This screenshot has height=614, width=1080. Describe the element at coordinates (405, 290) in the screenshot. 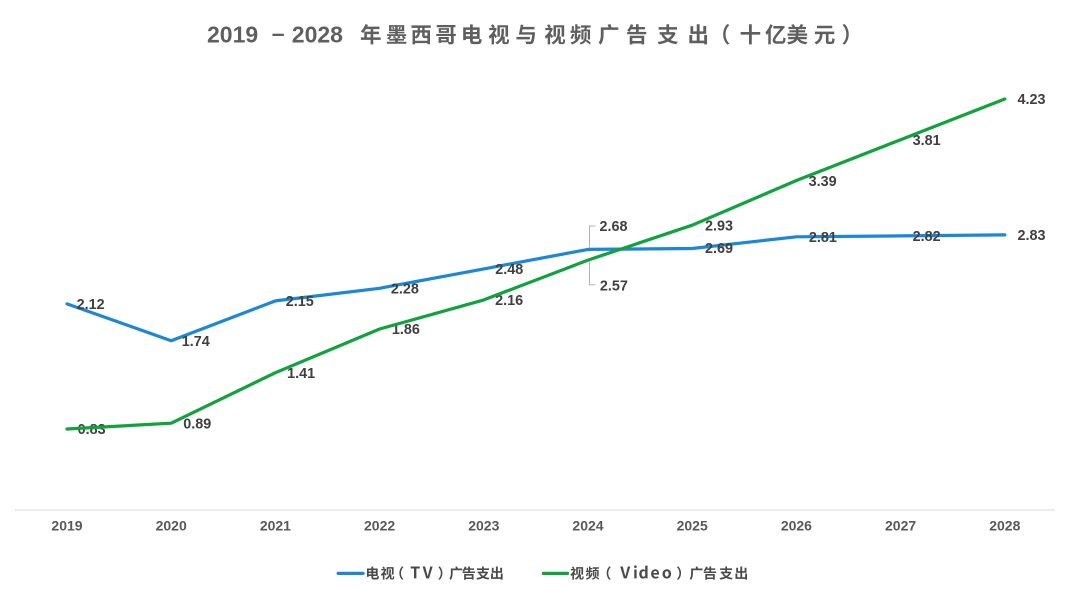

I see `svg-text: 2.28` at that location.